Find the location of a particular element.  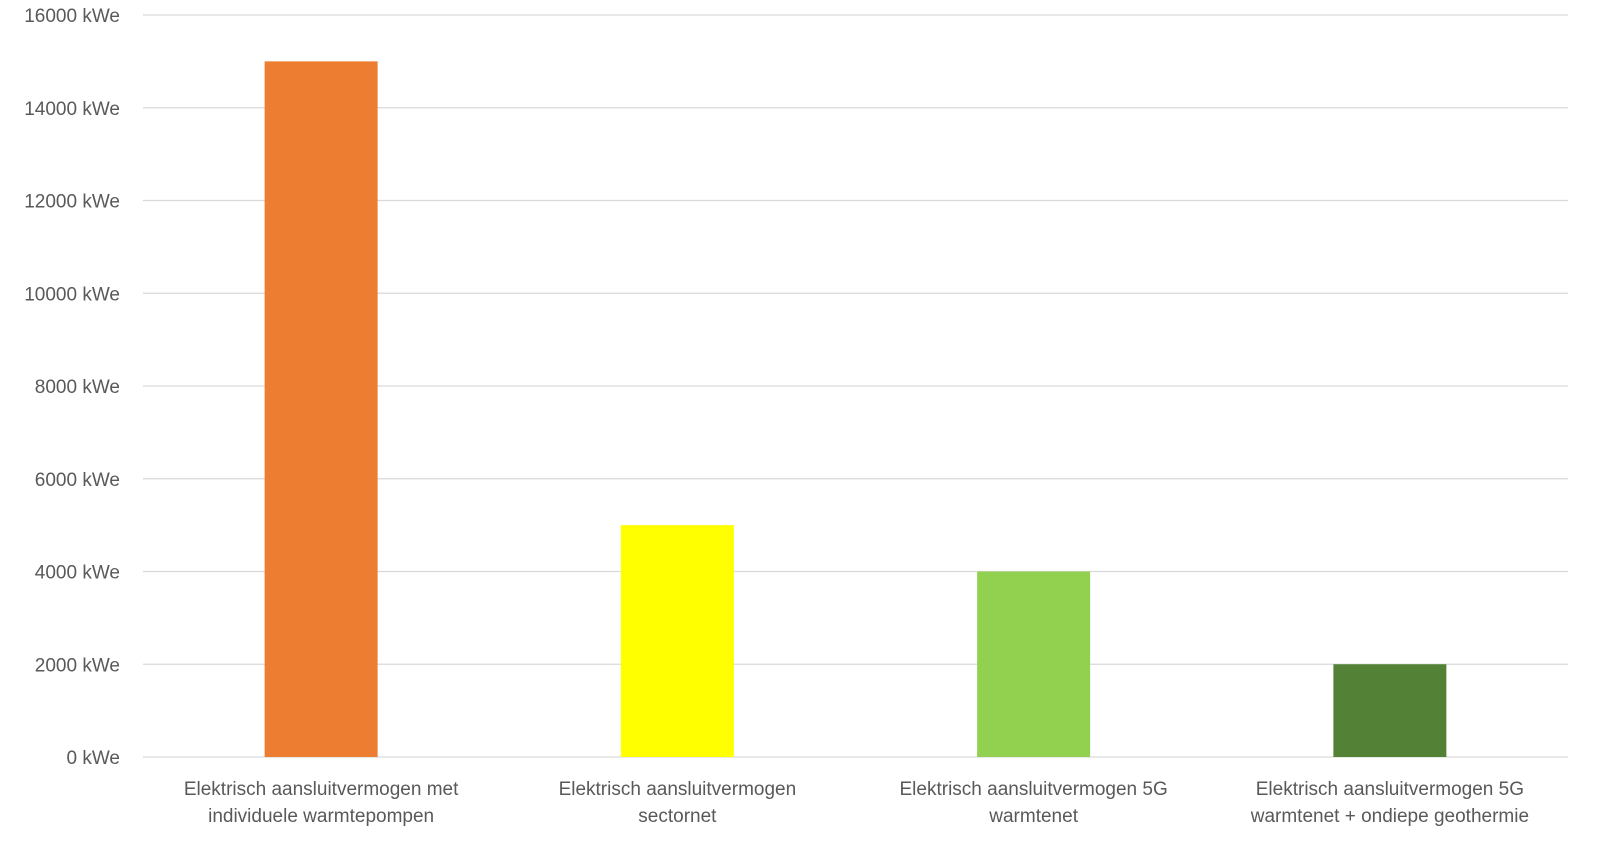

y-tick-label: 12000 kWe is located at coordinates (72, 202).